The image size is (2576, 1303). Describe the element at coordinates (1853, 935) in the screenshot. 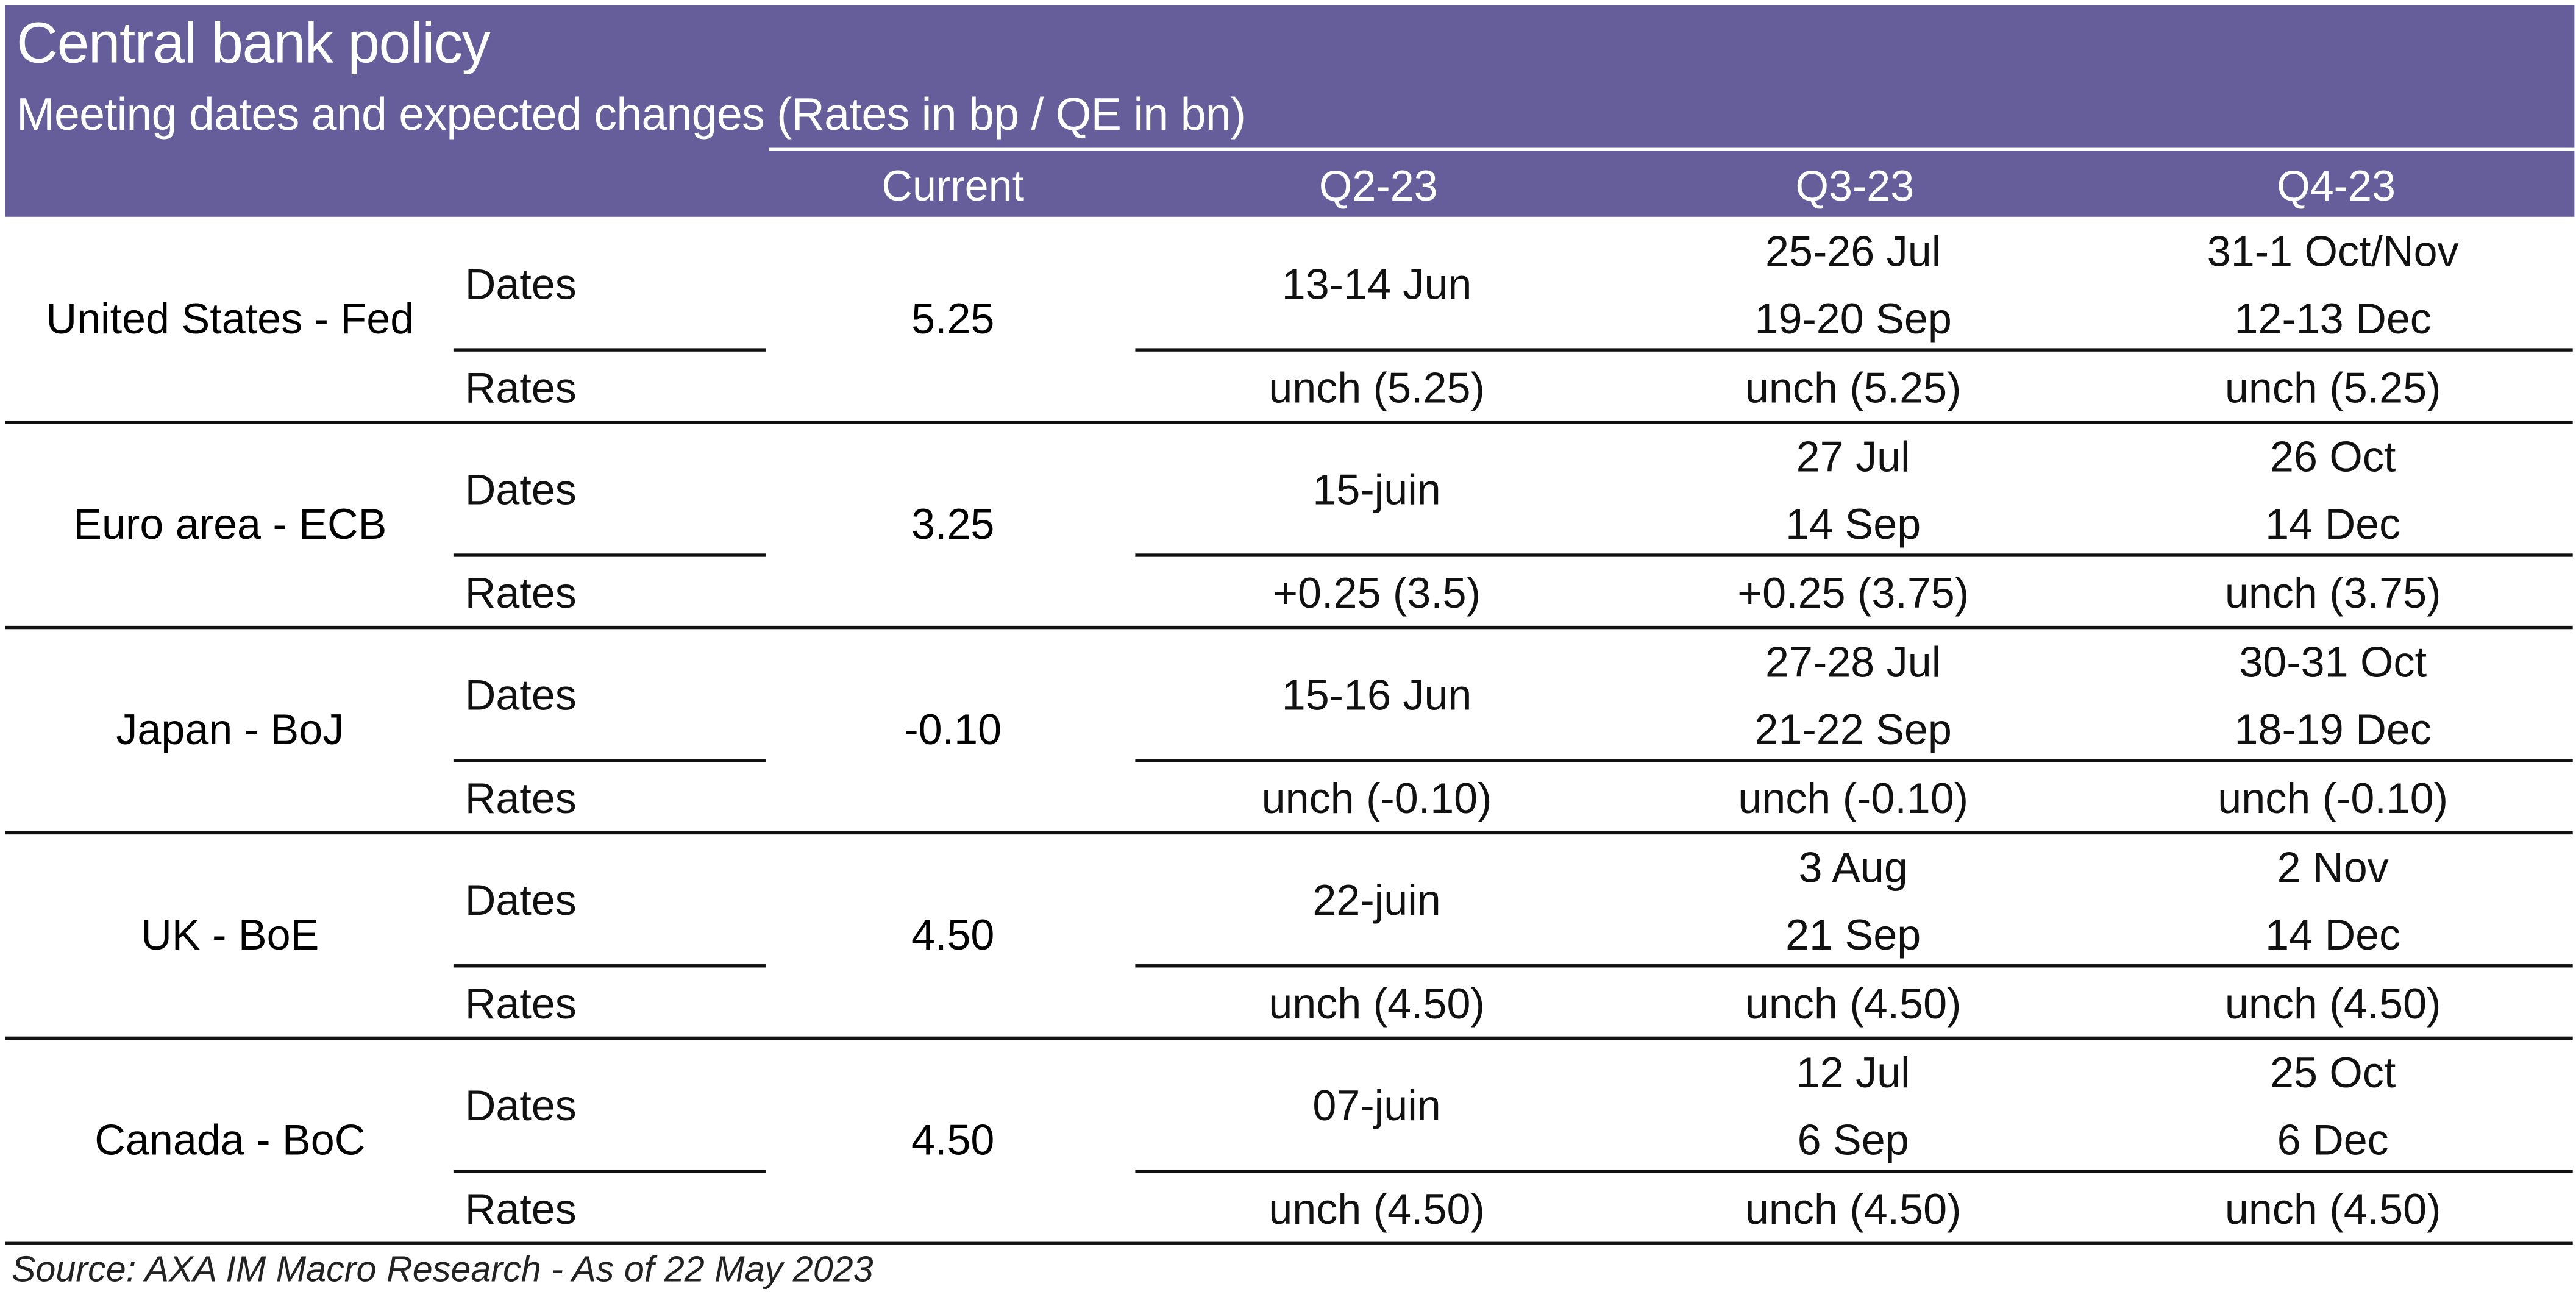

I see `q3-dates-2: 21 Sep` at that location.